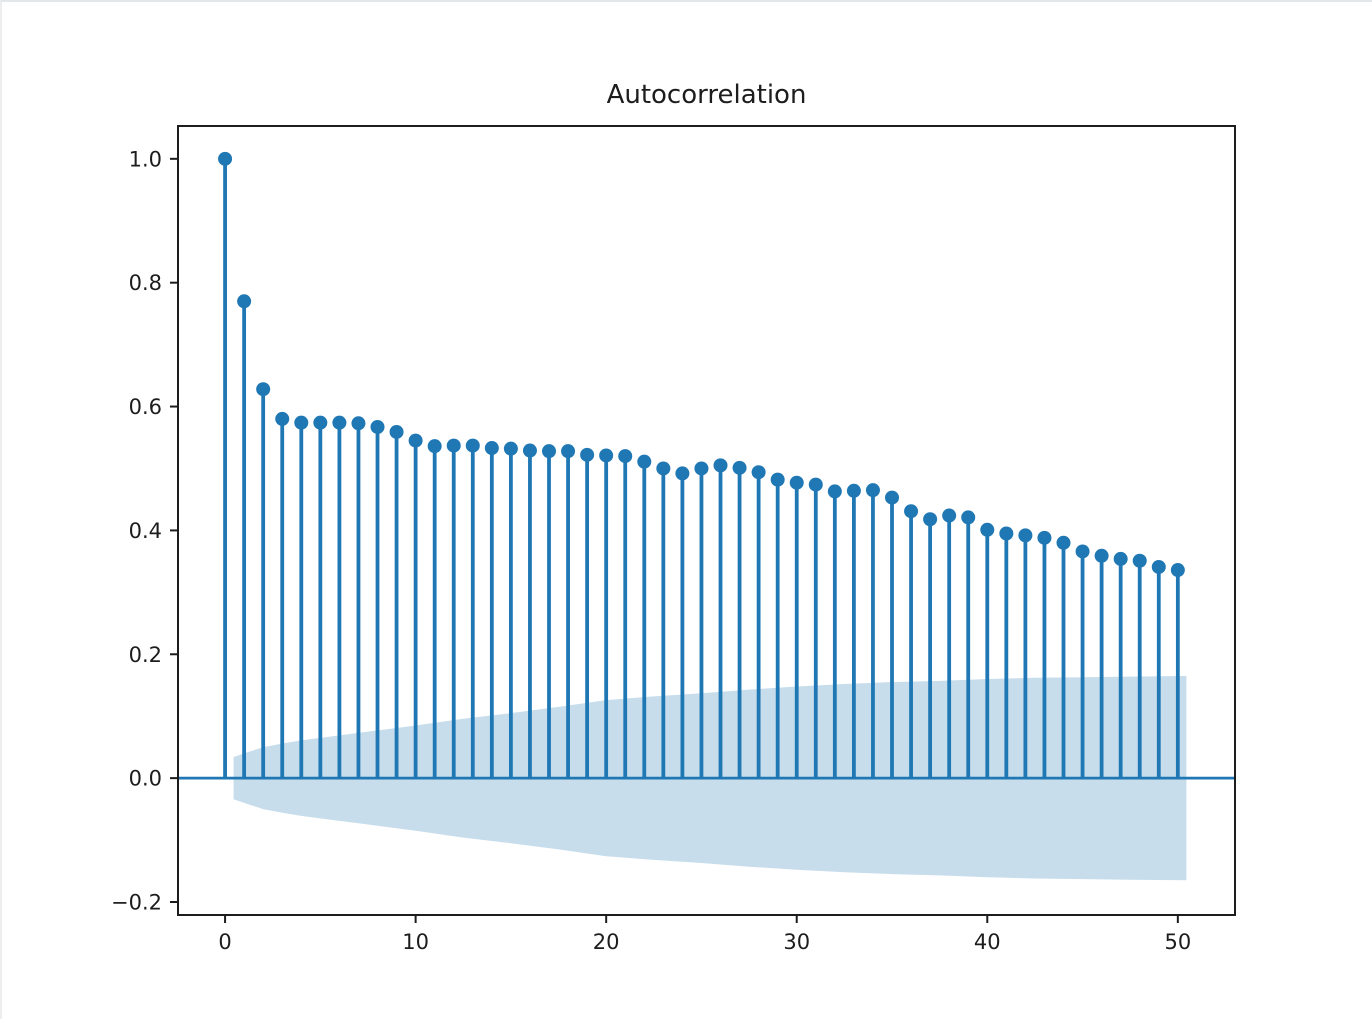 This screenshot has height=1019, width=1372. Describe the element at coordinates (1177, 942) in the screenshot. I see `x-tick-label-50: 50` at that location.